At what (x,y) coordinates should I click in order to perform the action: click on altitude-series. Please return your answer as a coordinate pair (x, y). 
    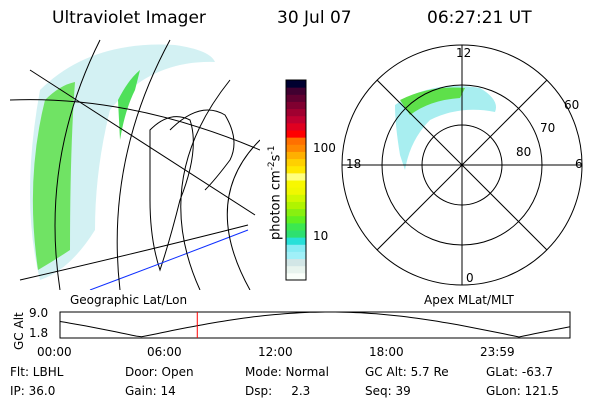
    Looking at the image, I should click on (315, 324).